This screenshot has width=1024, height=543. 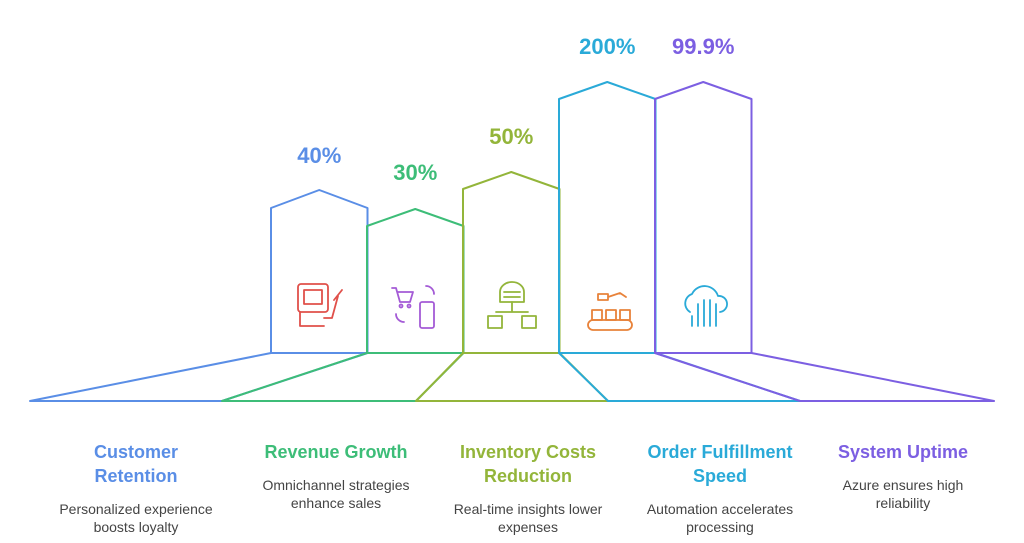 I want to click on value-label: 99.9%, so click(x=703, y=46).